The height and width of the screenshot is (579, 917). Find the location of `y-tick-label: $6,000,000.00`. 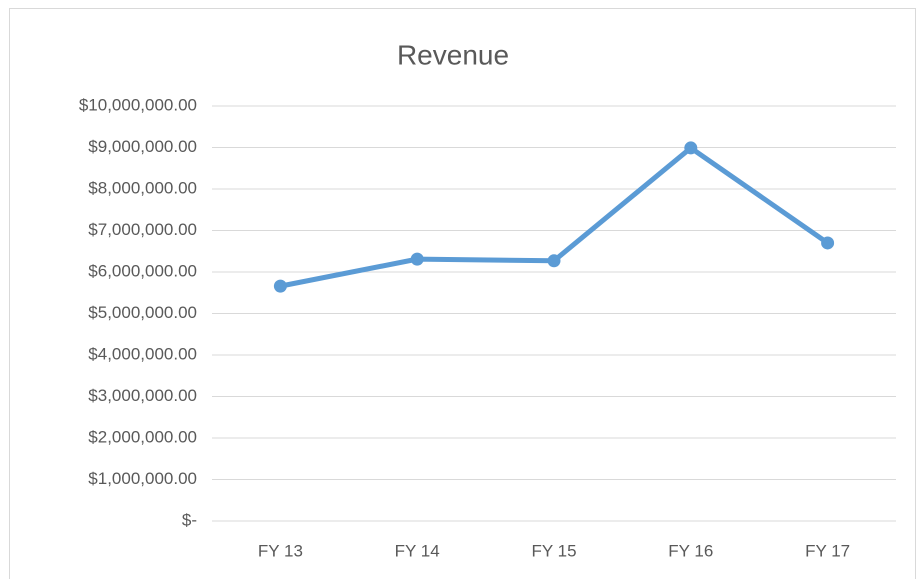

y-tick-label: $6,000,000.00 is located at coordinates (142, 270).